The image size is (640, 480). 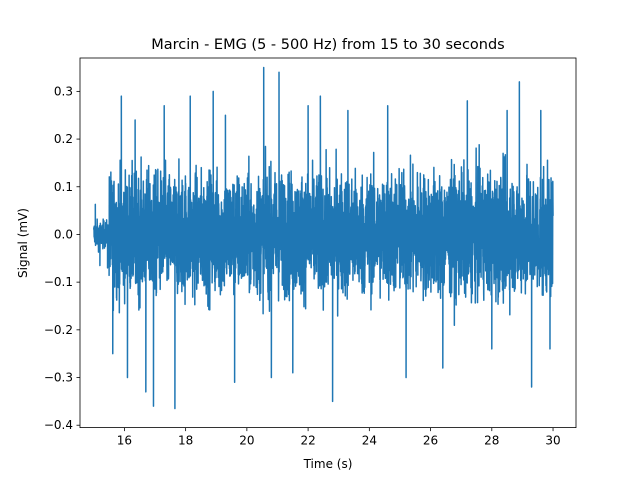 I want to click on y-axis-label: Signal (mV), so click(x=23, y=243).